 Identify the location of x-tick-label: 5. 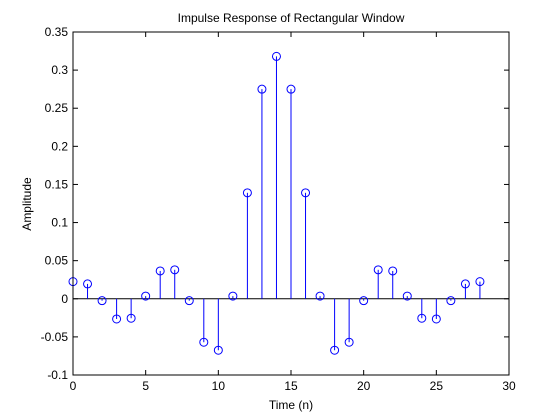
(145, 386).